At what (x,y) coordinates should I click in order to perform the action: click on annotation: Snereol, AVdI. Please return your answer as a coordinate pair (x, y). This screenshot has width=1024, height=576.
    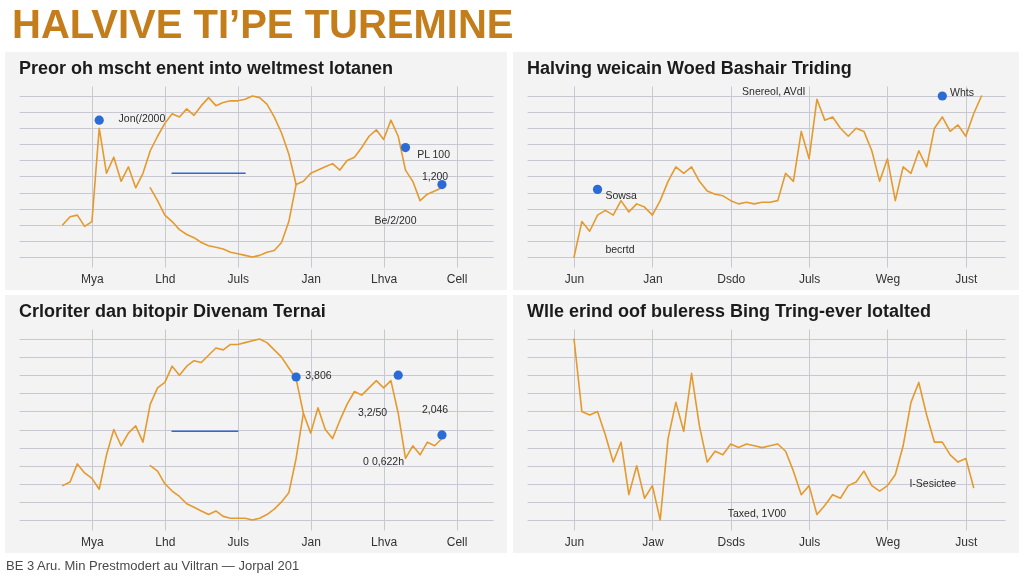
    Looking at the image, I should click on (774, 91).